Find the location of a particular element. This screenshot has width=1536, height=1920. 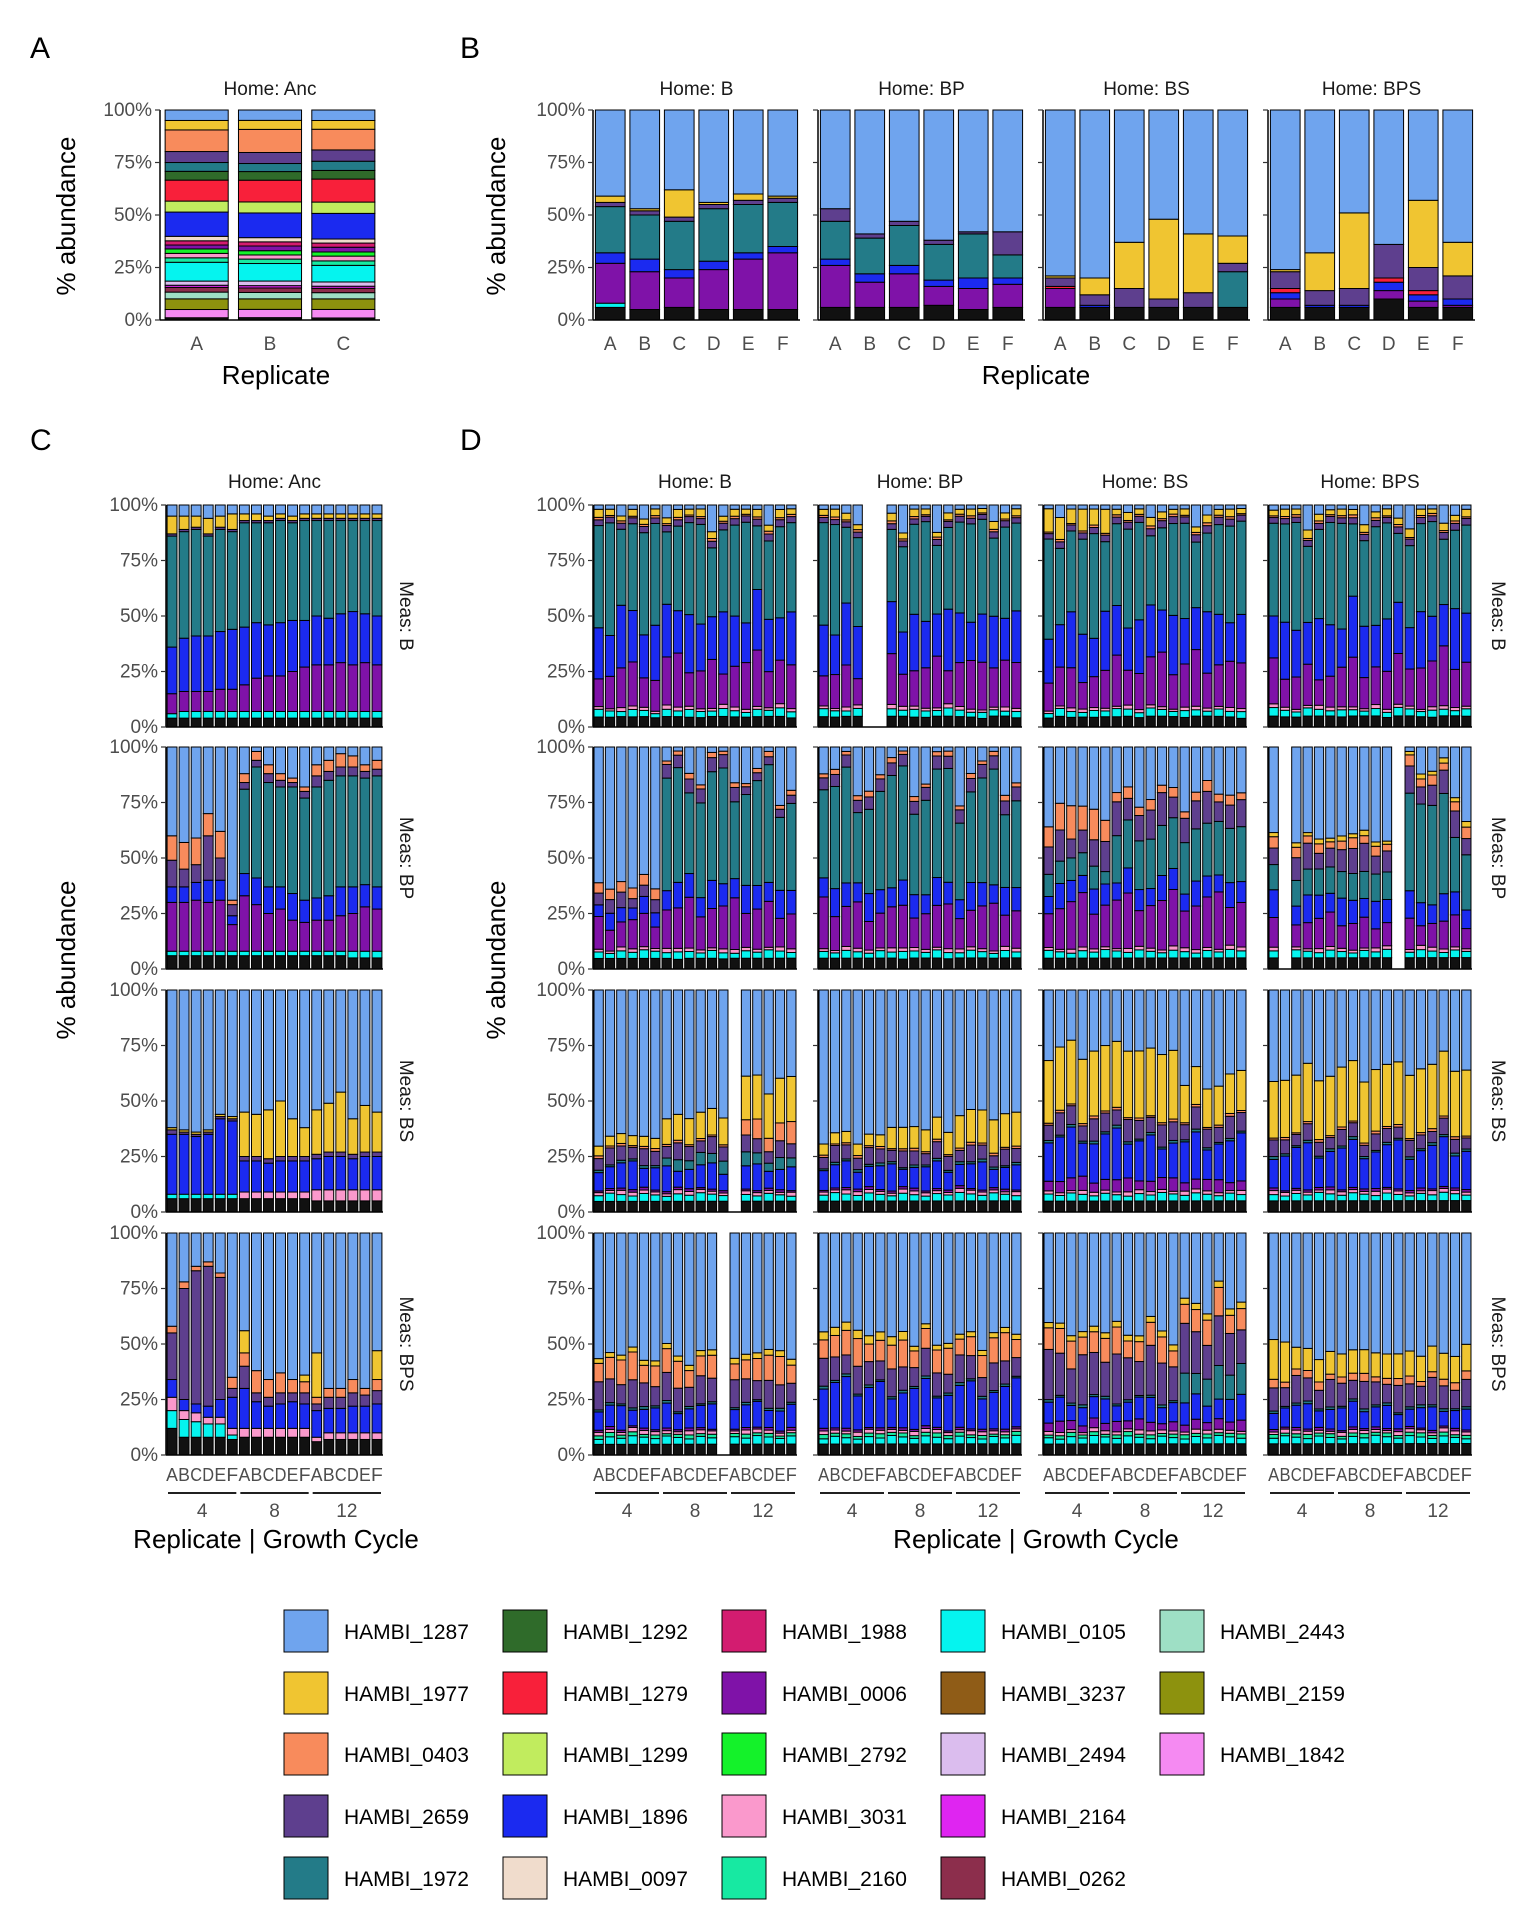

legend-item: HAMBI_1287 is located at coordinates (376, 1631).